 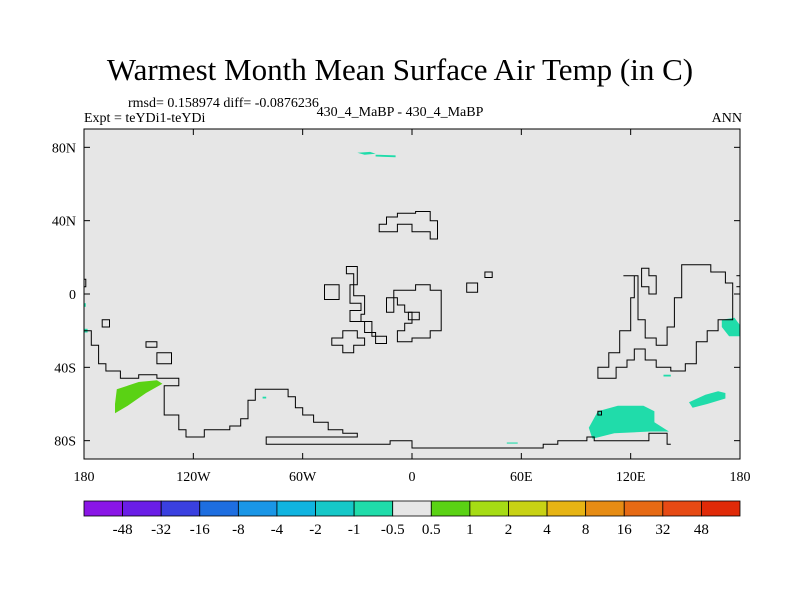 What do you see at coordinates (726, 118) in the screenshot?
I see `season-label: ANN` at bounding box center [726, 118].